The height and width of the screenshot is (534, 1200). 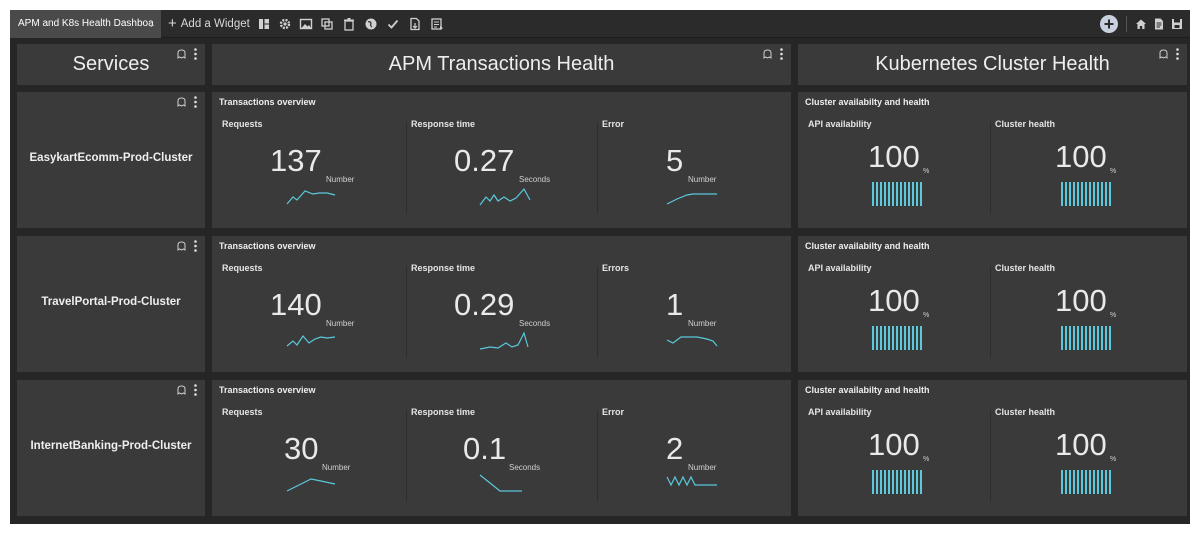 I want to click on service-panel: InternetBanking-Prod-Cluster, so click(x=111, y=448).